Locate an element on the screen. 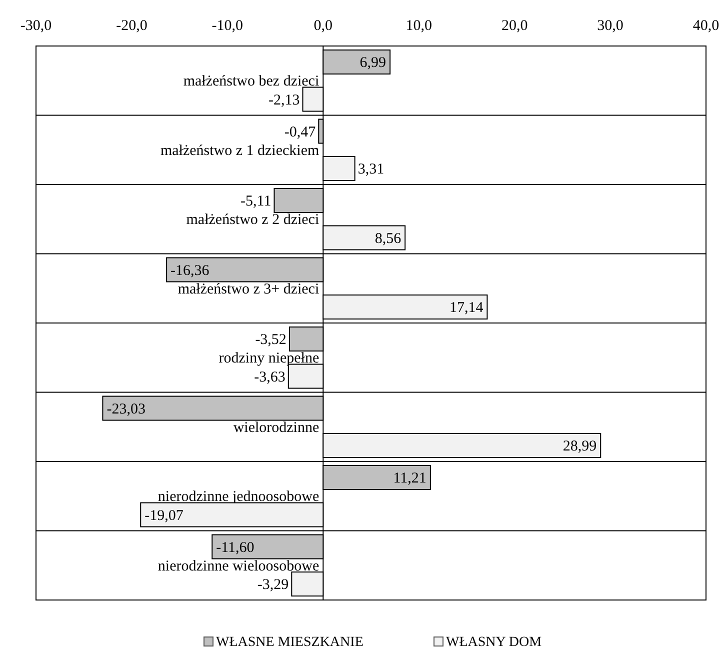  text: WŁASNY DOM is located at coordinates (494, 642).